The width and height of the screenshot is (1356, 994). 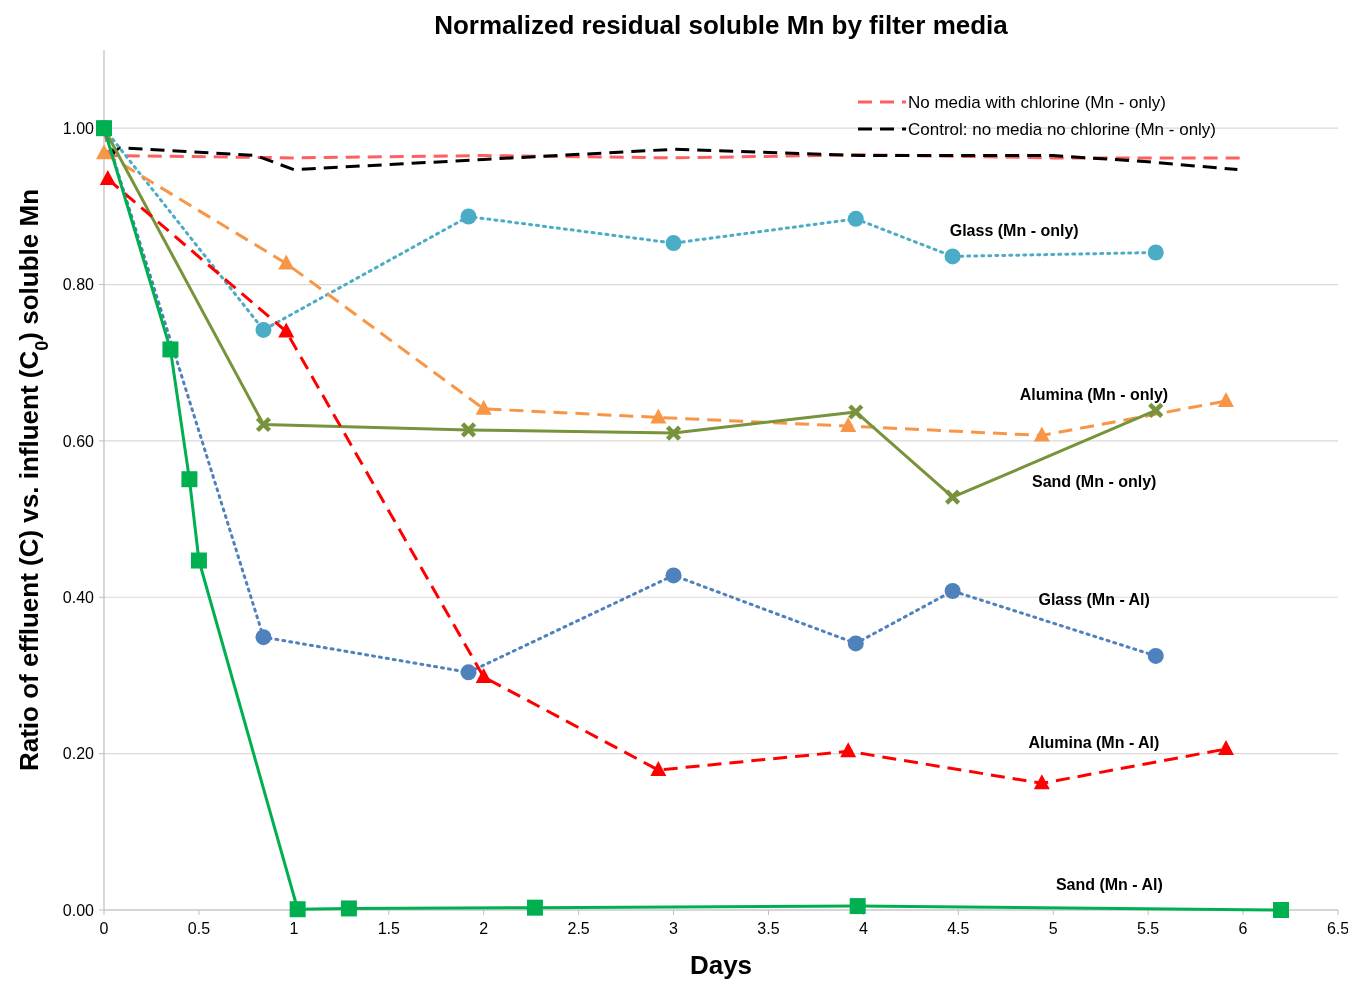 I want to click on x-tick-label: 2, so click(x=484, y=928).